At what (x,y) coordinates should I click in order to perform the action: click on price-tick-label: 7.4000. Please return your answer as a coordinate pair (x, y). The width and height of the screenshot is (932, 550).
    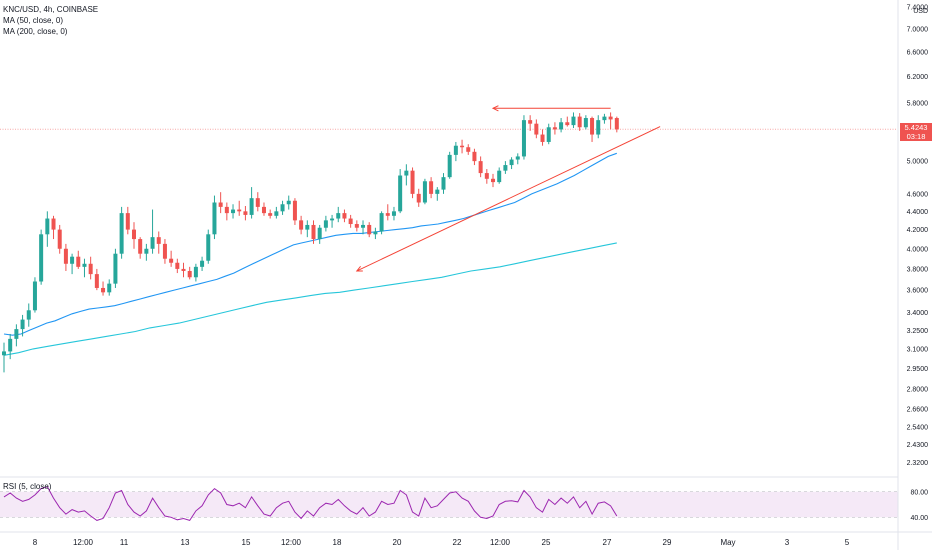
    Looking at the image, I should click on (918, 8).